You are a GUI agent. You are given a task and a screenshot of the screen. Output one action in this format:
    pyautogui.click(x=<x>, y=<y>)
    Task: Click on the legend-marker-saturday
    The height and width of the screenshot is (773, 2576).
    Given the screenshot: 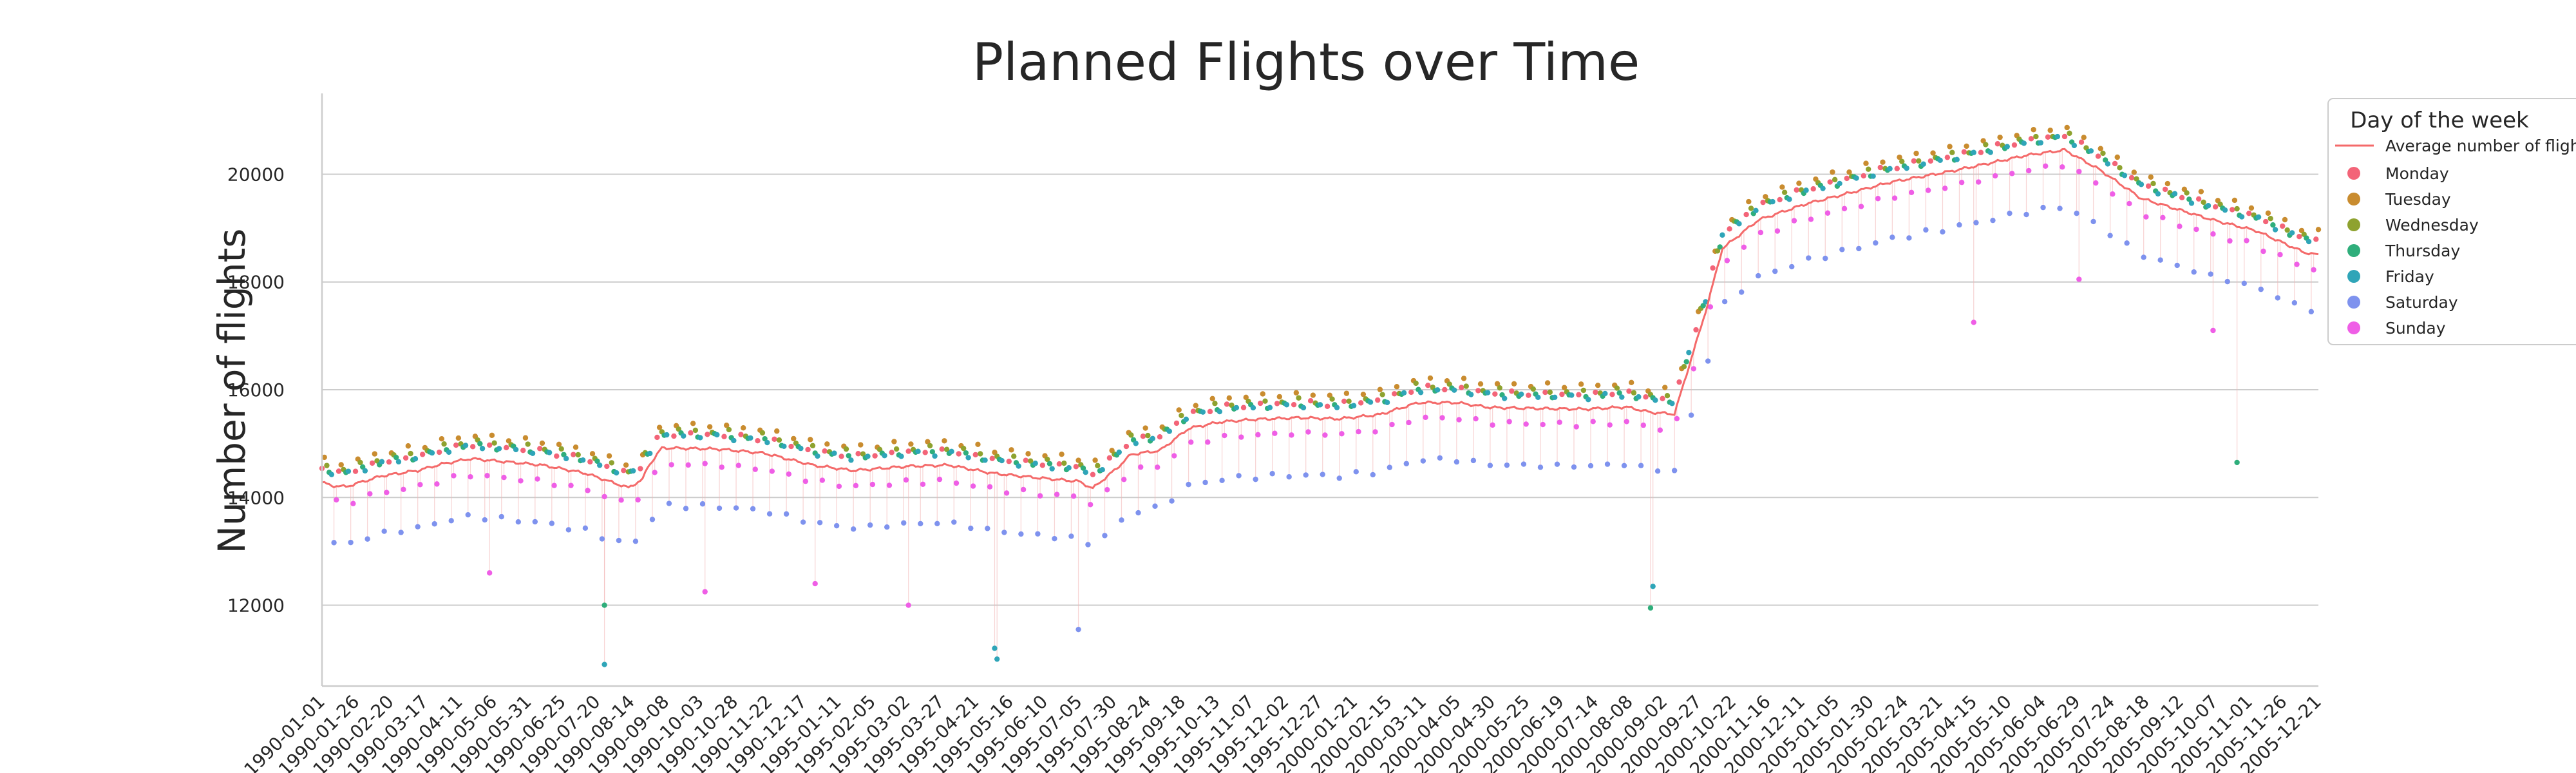 What is the action you would take?
    pyautogui.click(x=2353, y=302)
    